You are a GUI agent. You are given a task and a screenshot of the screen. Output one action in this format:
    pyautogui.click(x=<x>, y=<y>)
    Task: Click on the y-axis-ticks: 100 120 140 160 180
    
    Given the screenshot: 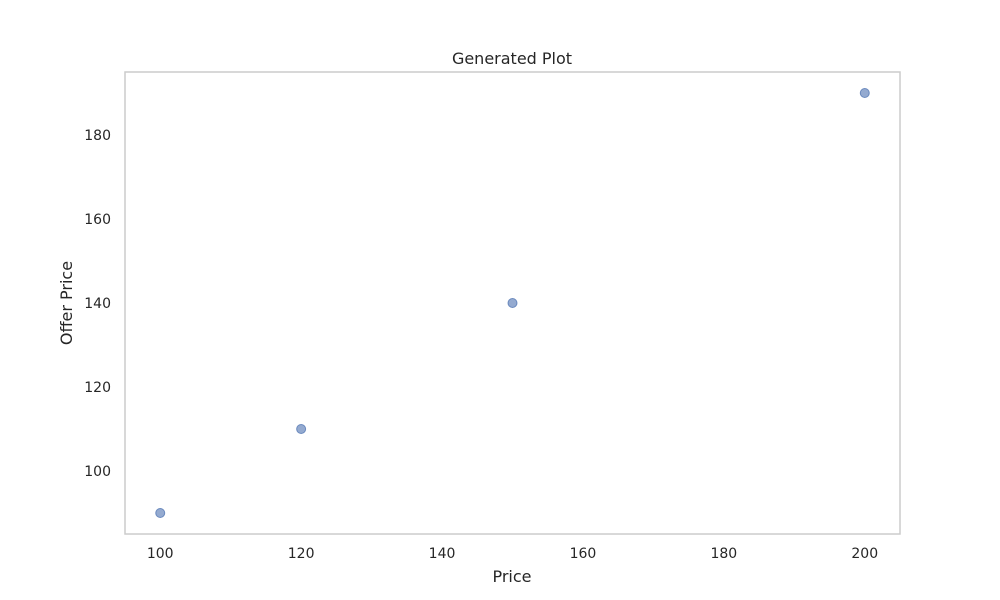 What is the action you would take?
    pyautogui.click(x=97, y=304)
    